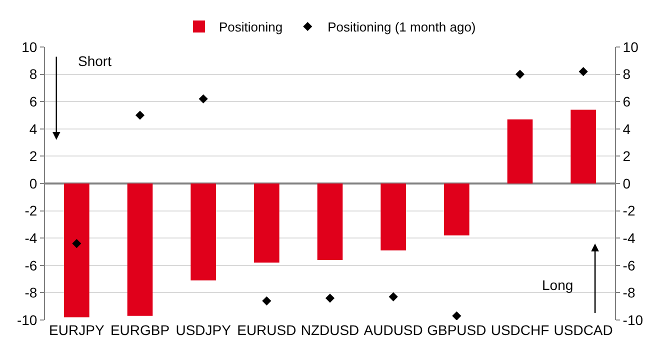 This screenshot has height=350, width=665. I want to click on y-tick-label: -8, so click(31, 292).